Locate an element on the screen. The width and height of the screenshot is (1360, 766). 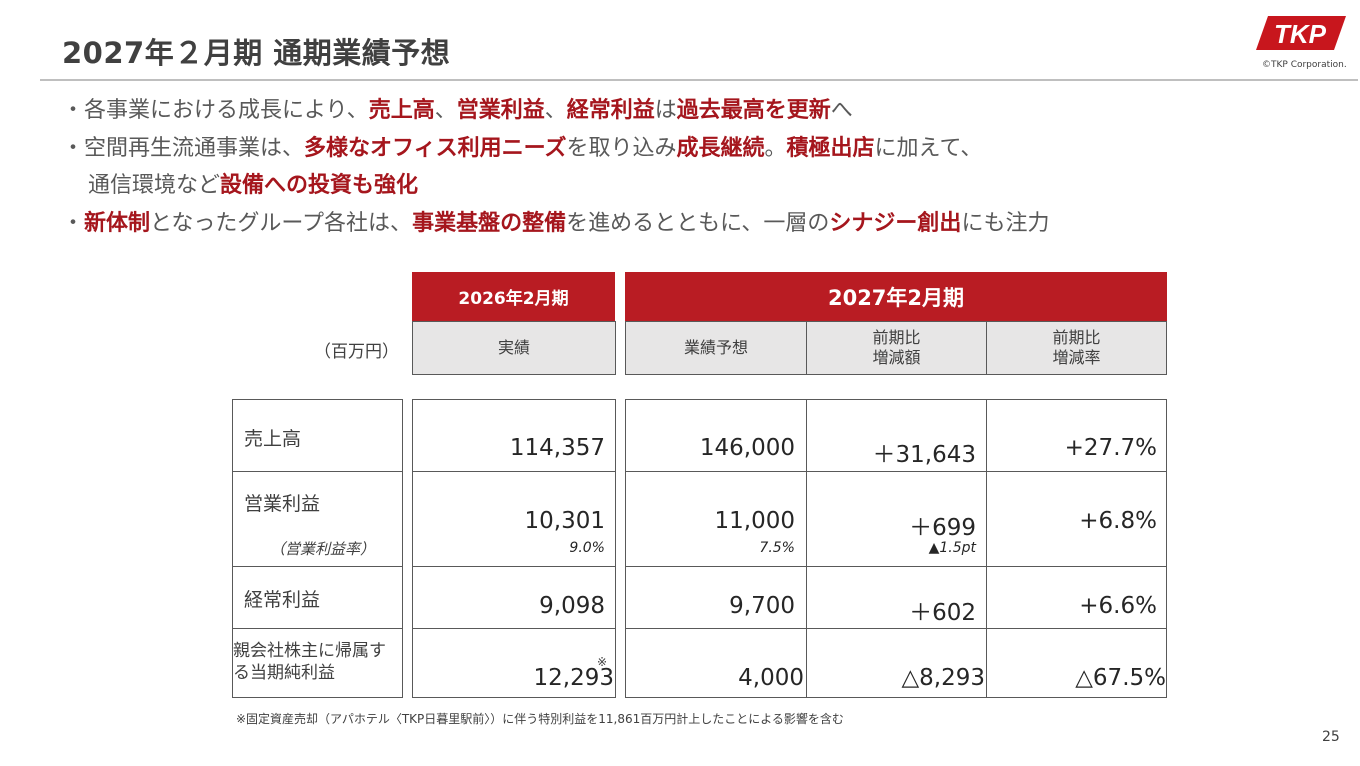
ordinary-income-forecast: 9,700 is located at coordinates (762, 606).